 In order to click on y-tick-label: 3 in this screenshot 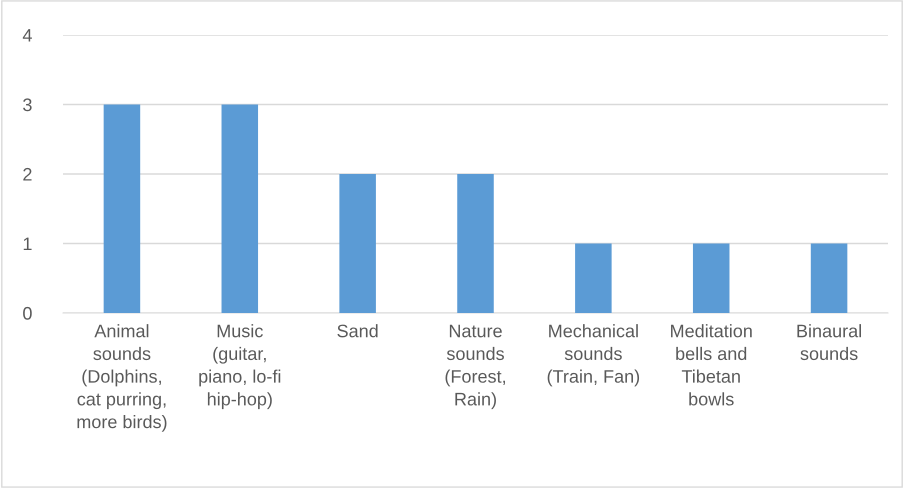, I will do `click(27, 105)`.